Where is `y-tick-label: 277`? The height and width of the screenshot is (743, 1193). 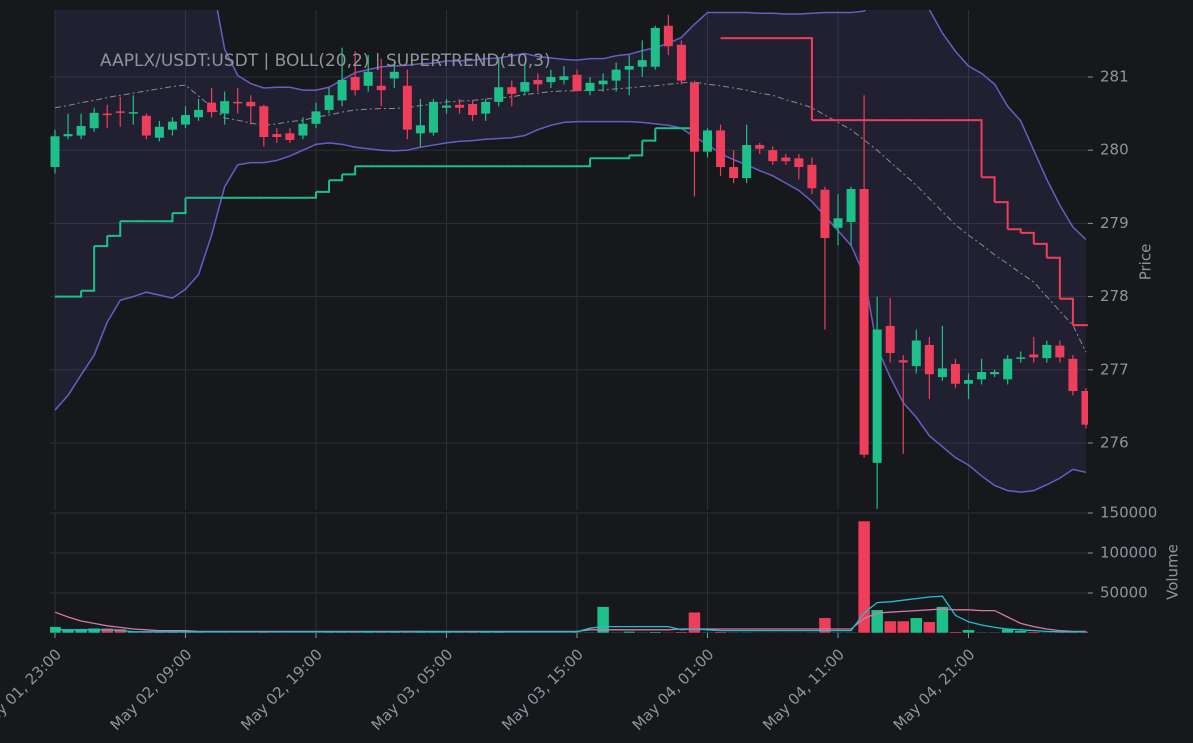
y-tick-label: 277 is located at coordinates (1114, 369).